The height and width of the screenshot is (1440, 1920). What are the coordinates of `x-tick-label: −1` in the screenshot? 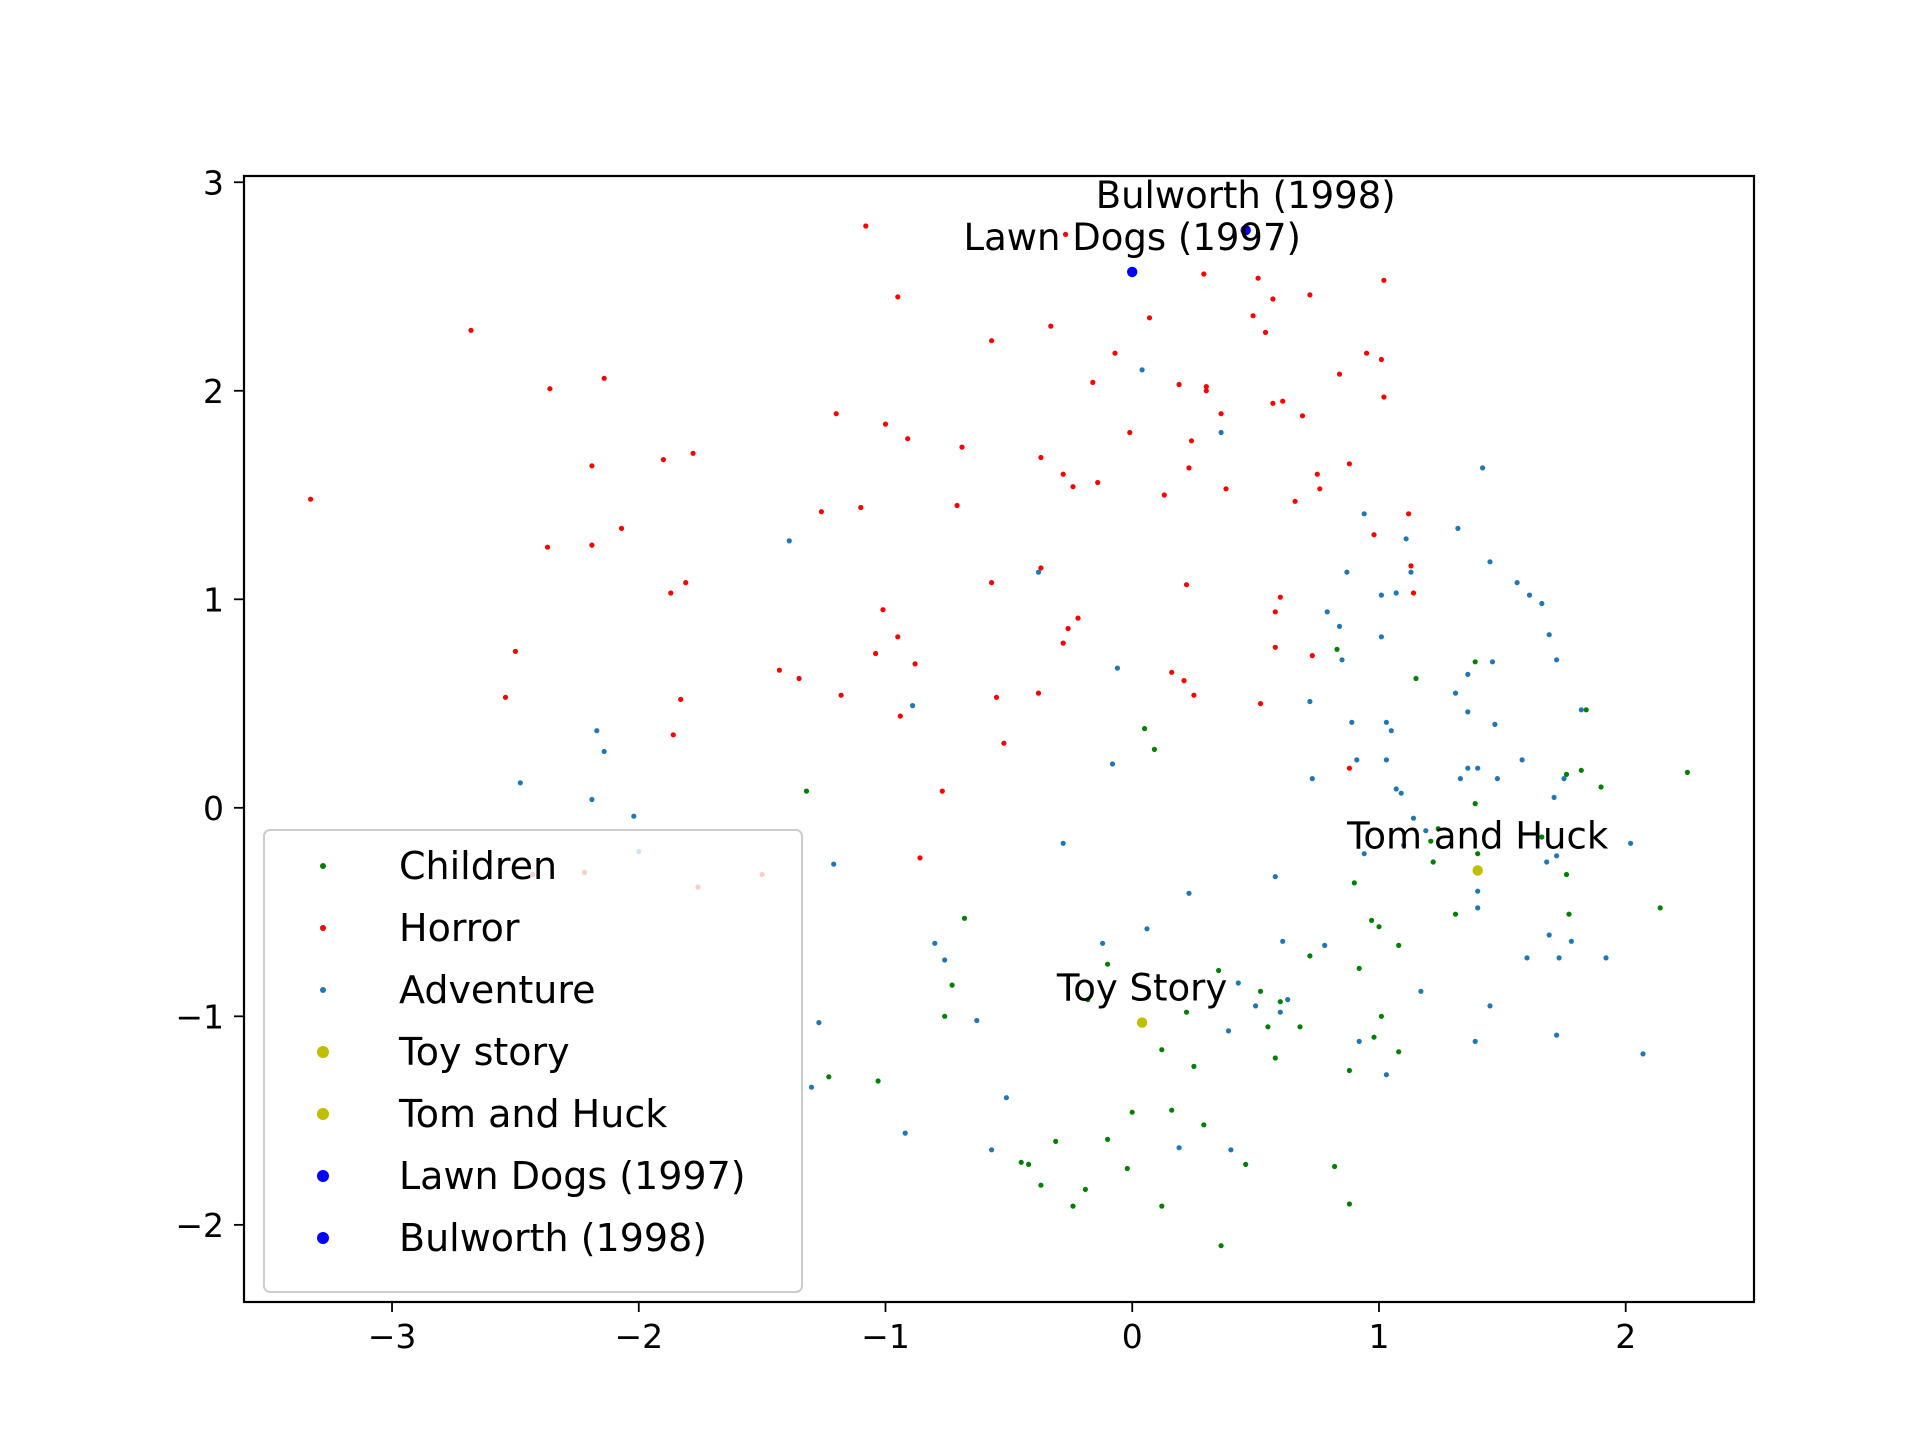 It's located at (885, 1336).